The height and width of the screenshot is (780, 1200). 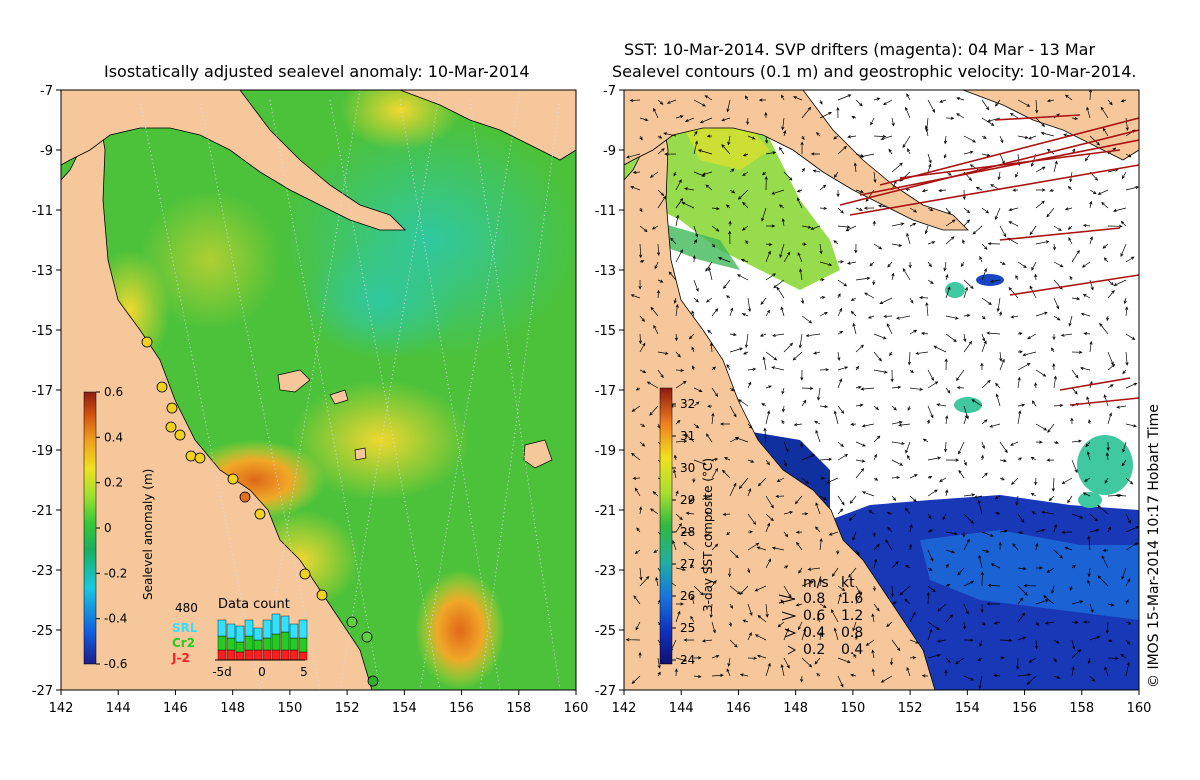 I want to click on sst-cool-region, so click(x=1029, y=575).